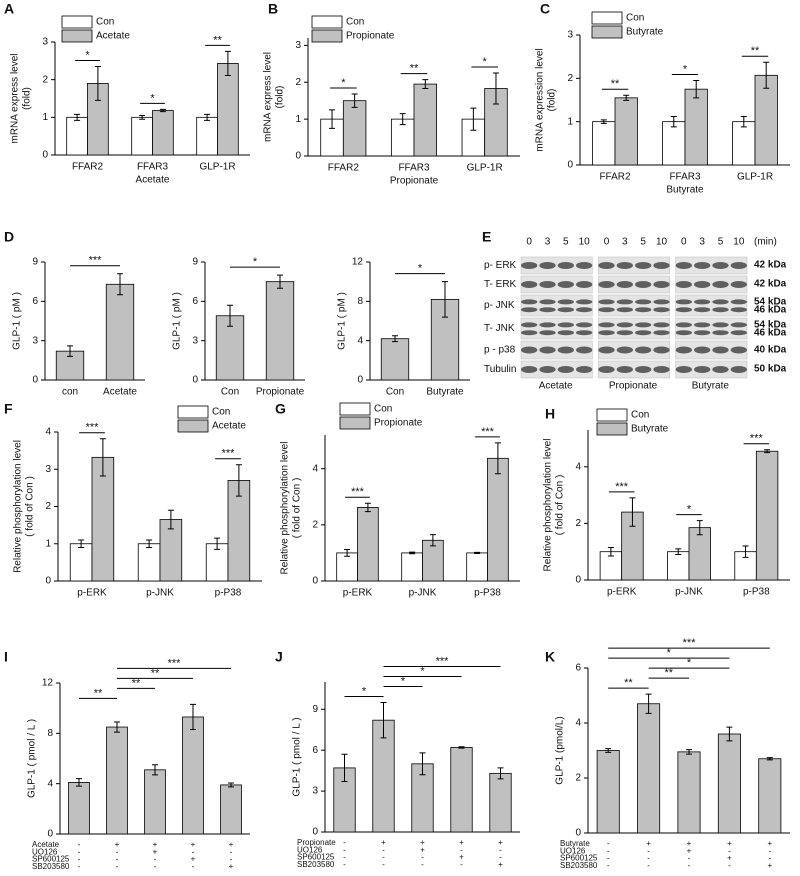 This screenshot has width=800, height=876. Describe the element at coordinates (566, 242) in the screenshot. I see `time-label: 5` at that location.